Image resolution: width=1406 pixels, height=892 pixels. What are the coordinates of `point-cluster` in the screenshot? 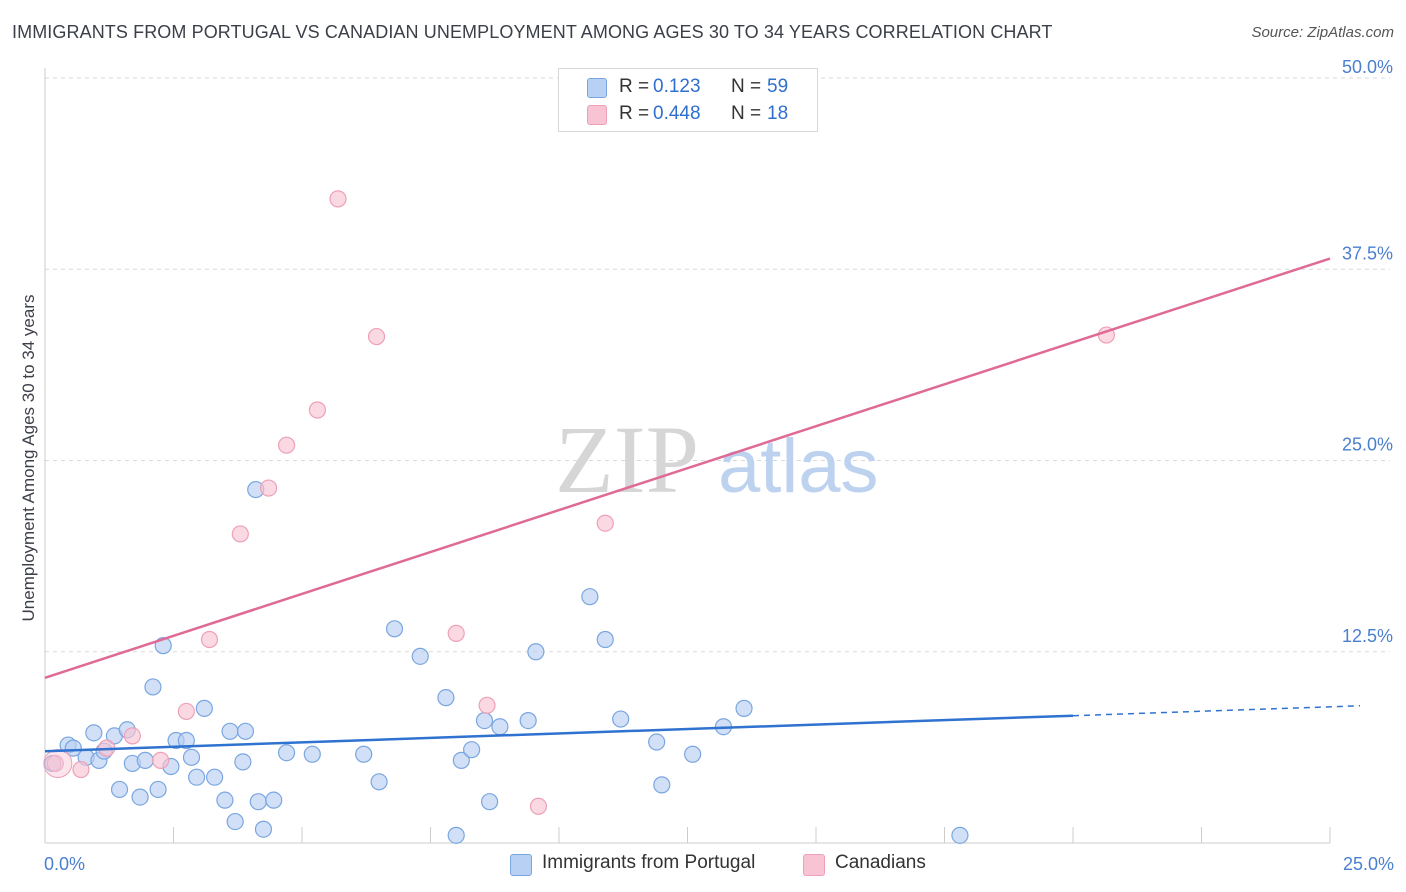 It's located at (58, 763).